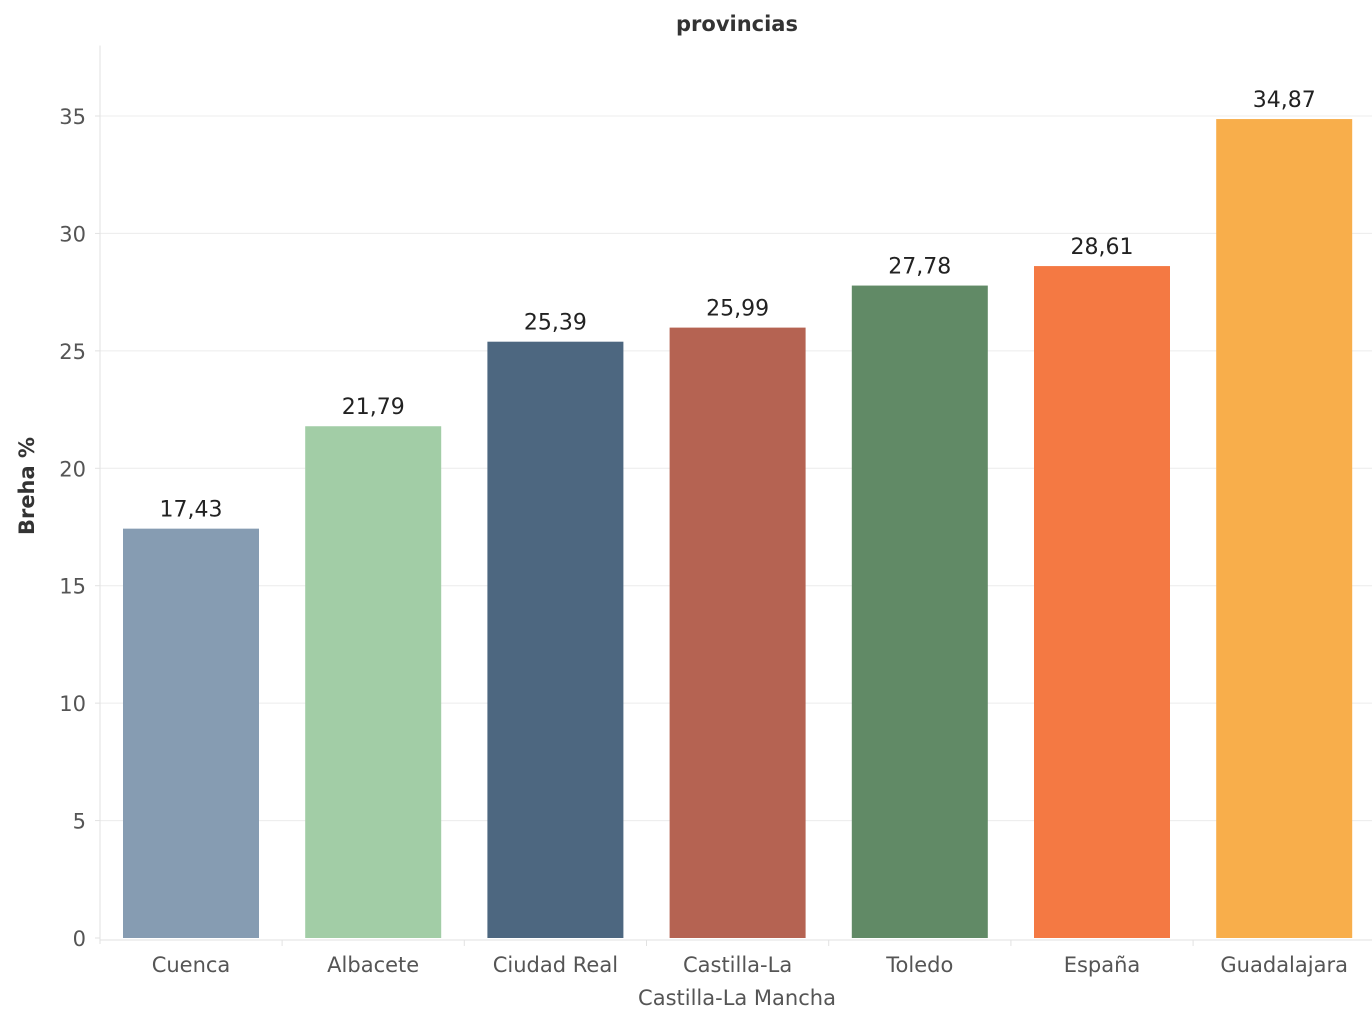 The width and height of the screenshot is (1372, 1011). What do you see at coordinates (555, 323) in the screenshot?
I see `bar-value-label: 25,39` at bounding box center [555, 323].